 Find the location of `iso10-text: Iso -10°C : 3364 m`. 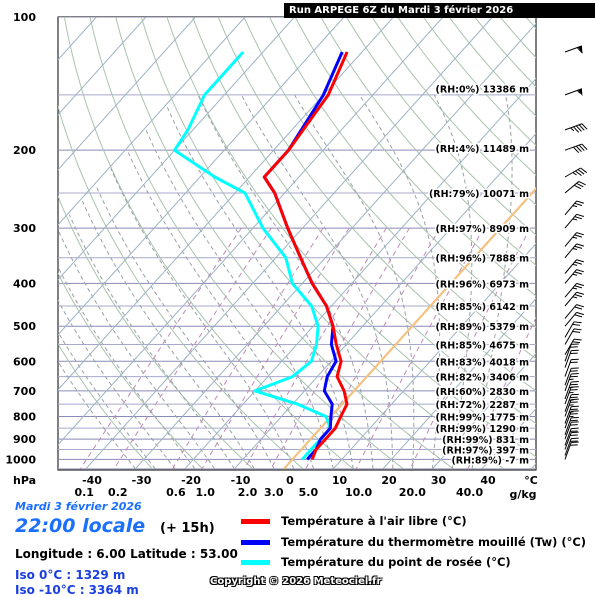

iso10-text: Iso -10°C : 3364 m is located at coordinates (77, 590).